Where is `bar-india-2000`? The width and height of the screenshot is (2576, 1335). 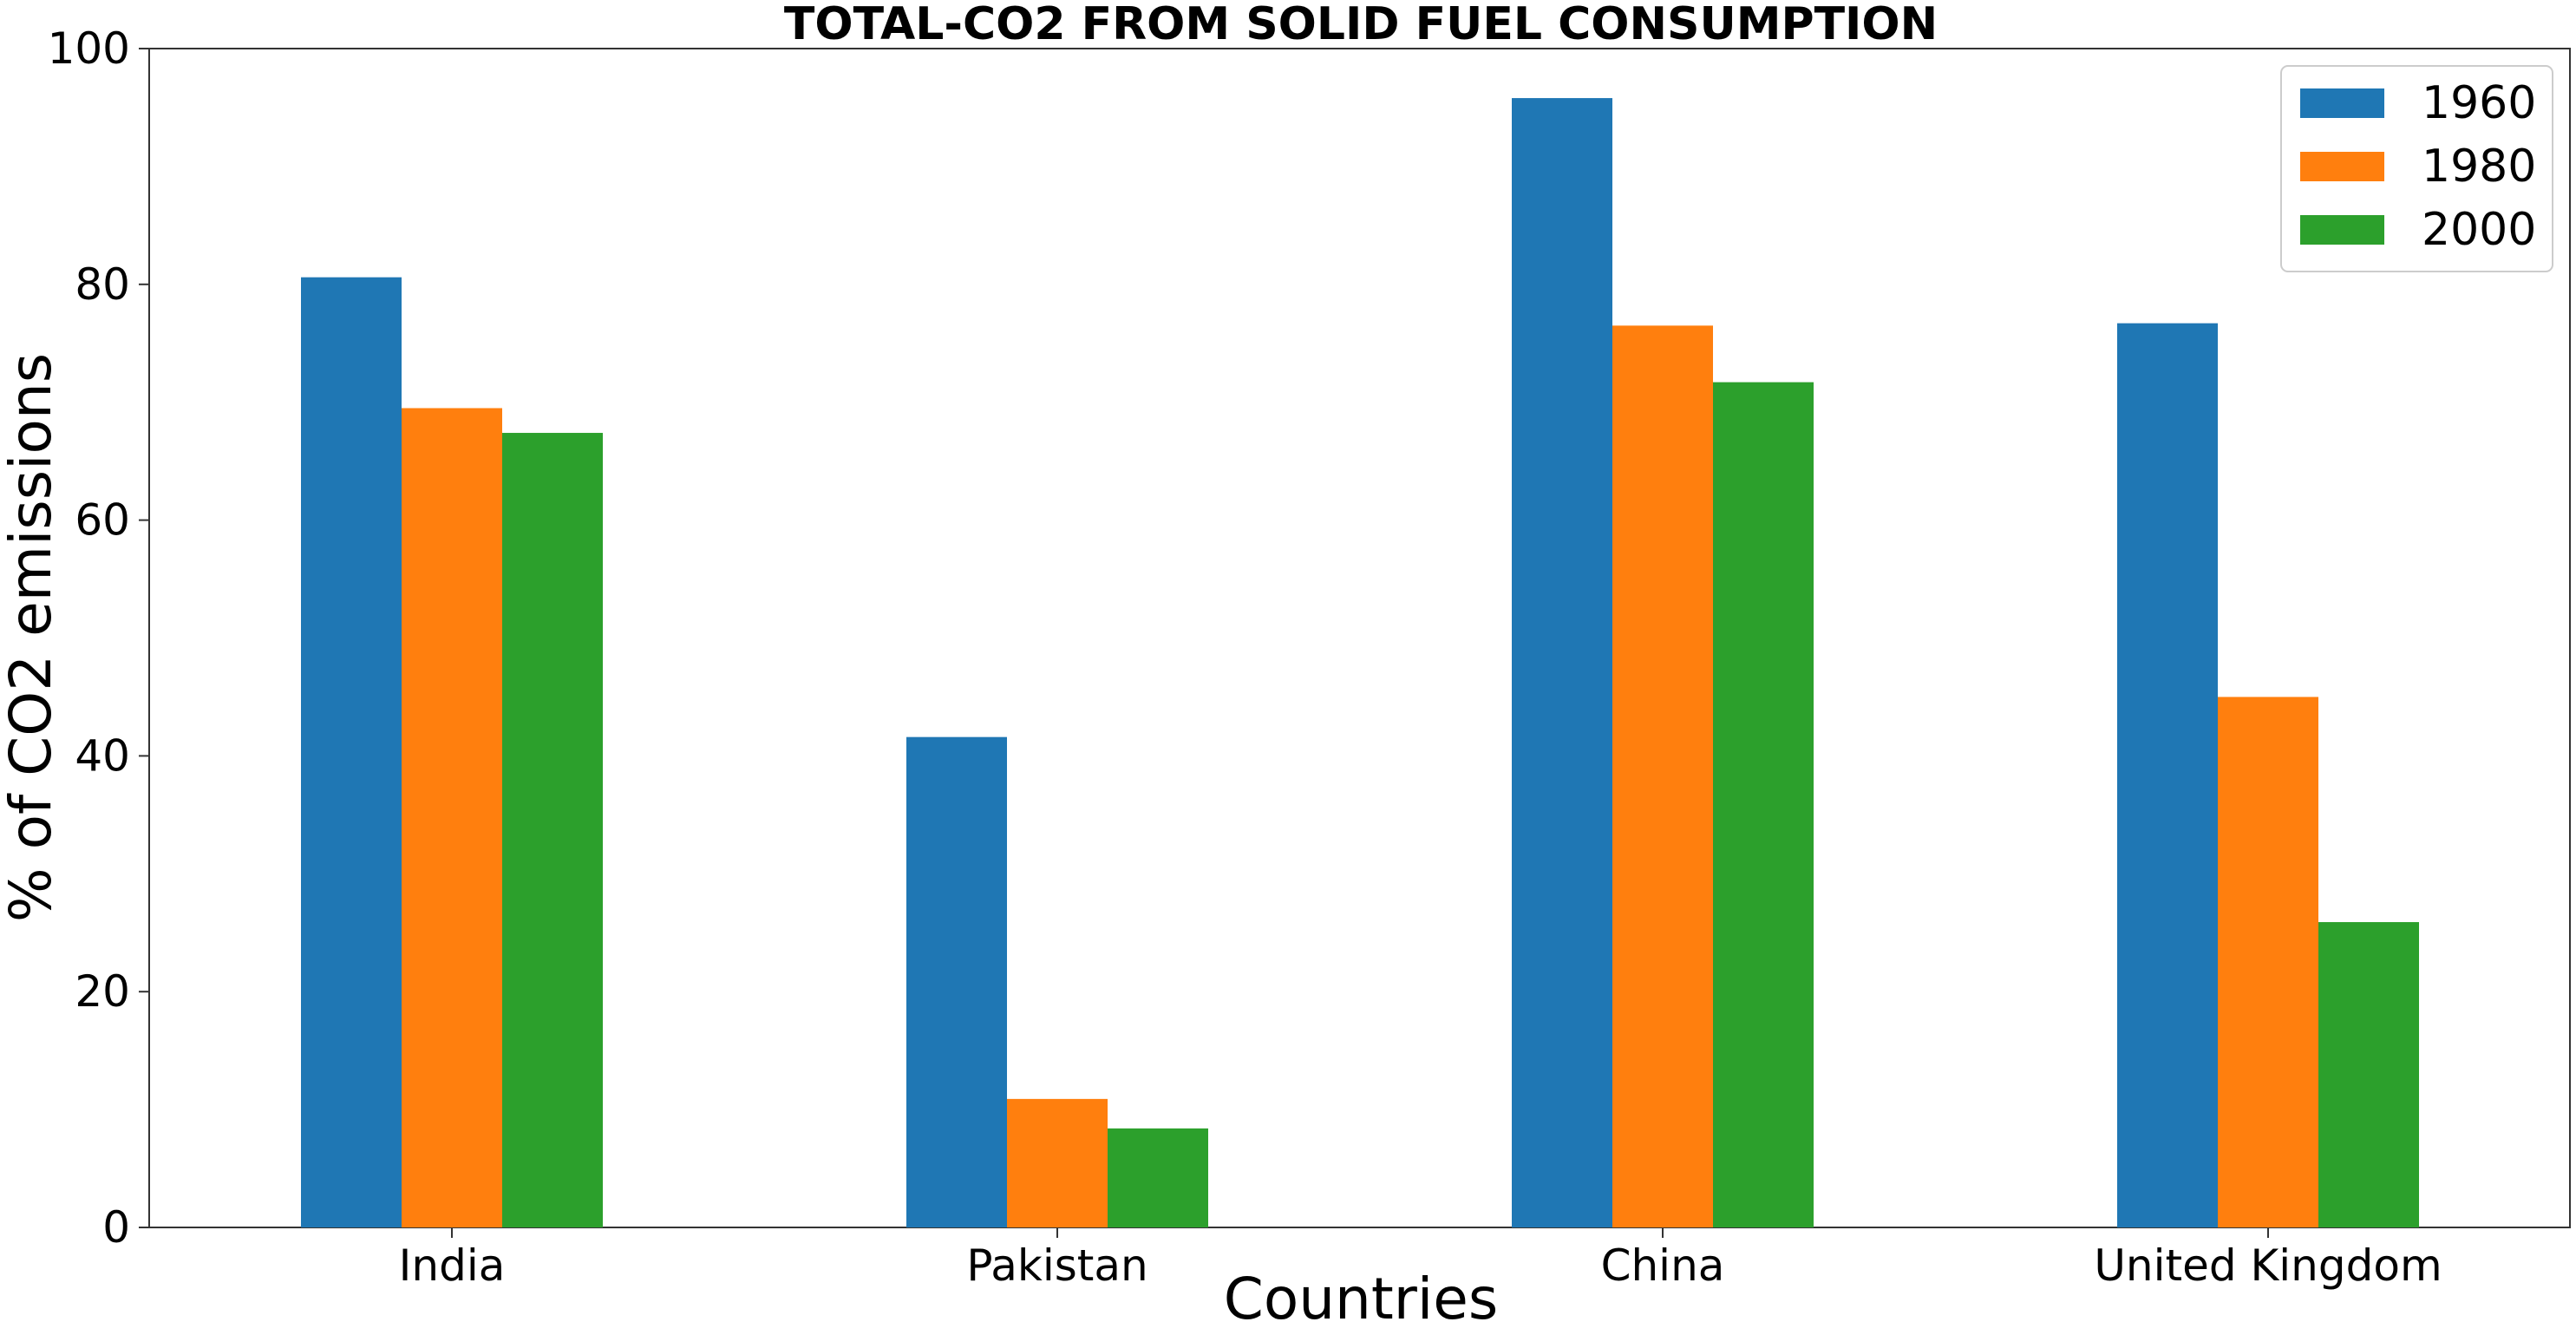 bar-india-2000 is located at coordinates (552, 830).